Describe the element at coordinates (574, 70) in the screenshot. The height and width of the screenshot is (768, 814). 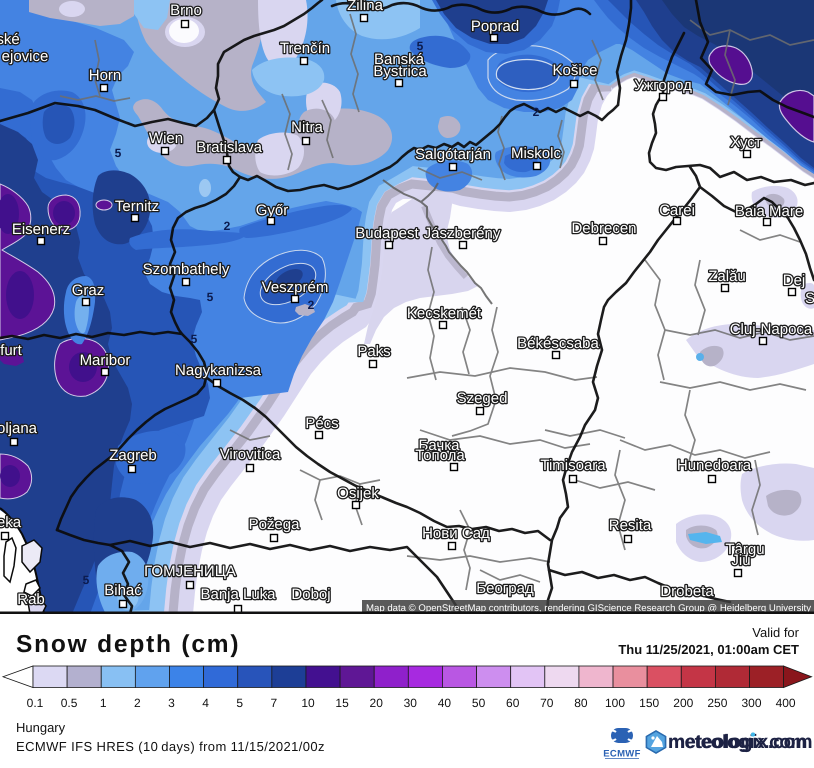
I see `svg-text: Košice` at that location.